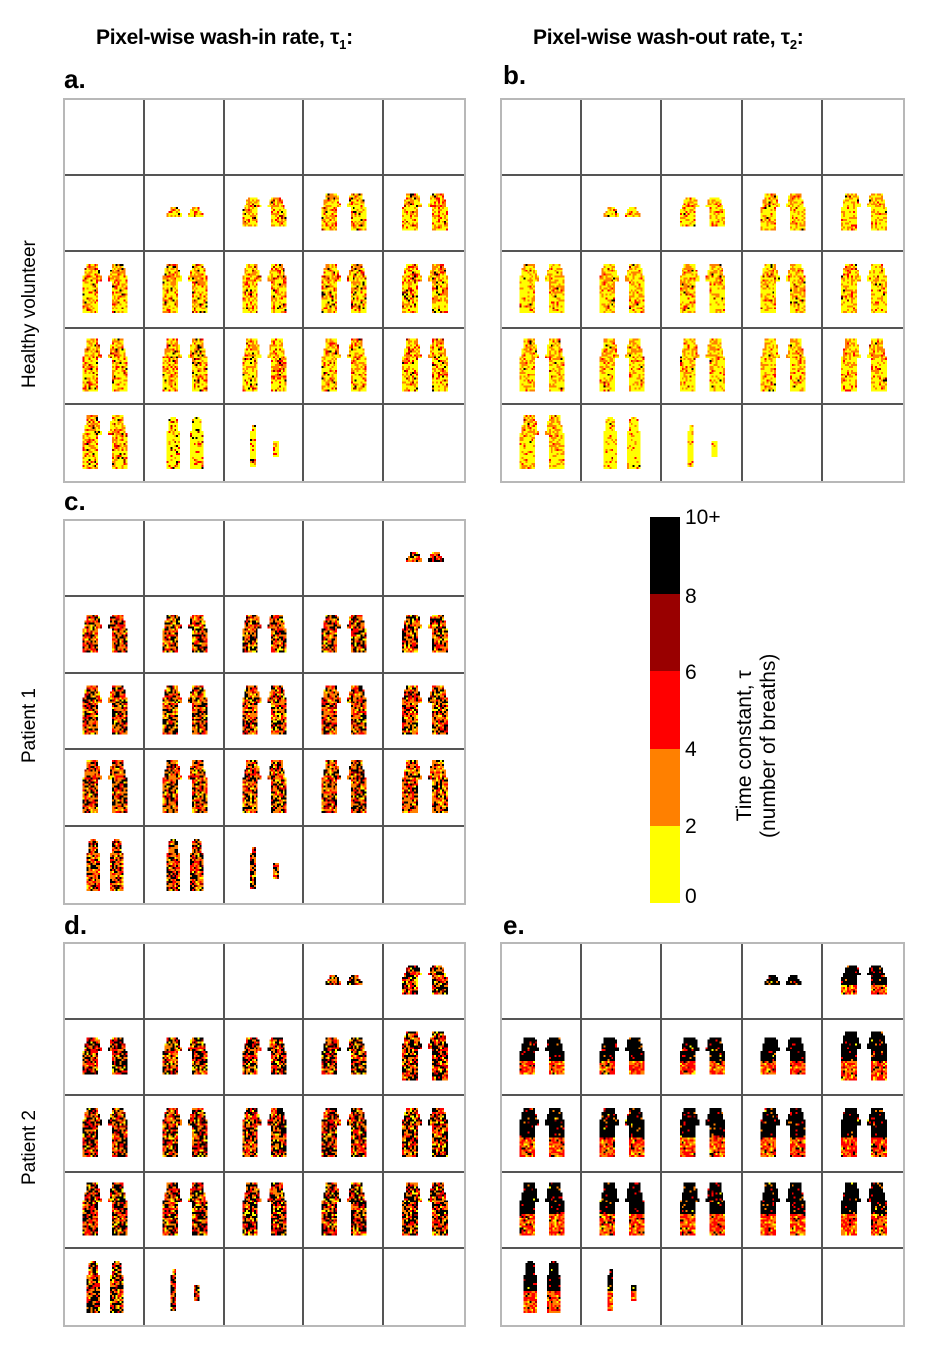  Describe the element at coordinates (691, 672) in the screenshot. I see `colorbar-tick-6: 6` at that location.